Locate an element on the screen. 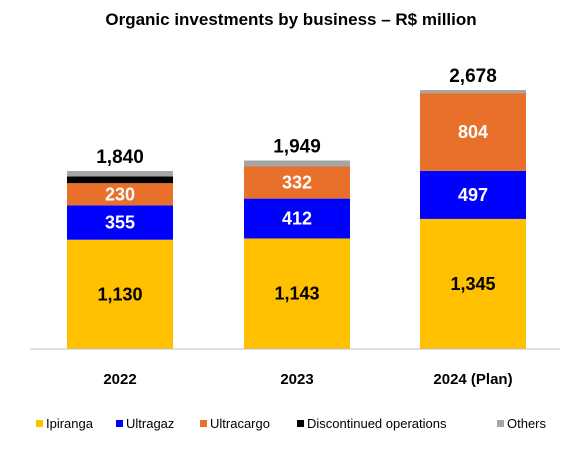 Image resolution: width=583 pixels, height=450 pixels. bar-segment-ultragaz-2024-plan is located at coordinates (473, 194).